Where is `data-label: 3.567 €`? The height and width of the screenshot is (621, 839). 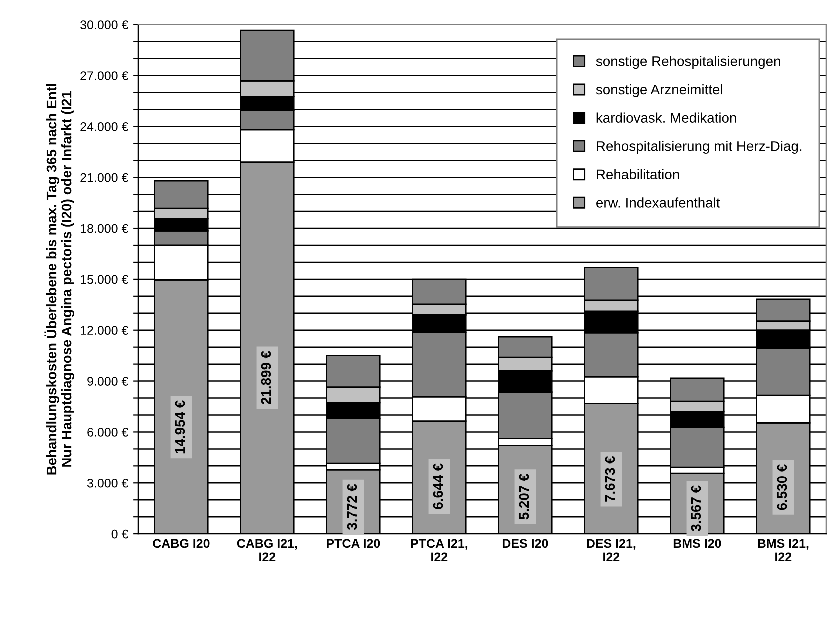
data-label: 3.567 € is located at coordinates (696, 509).